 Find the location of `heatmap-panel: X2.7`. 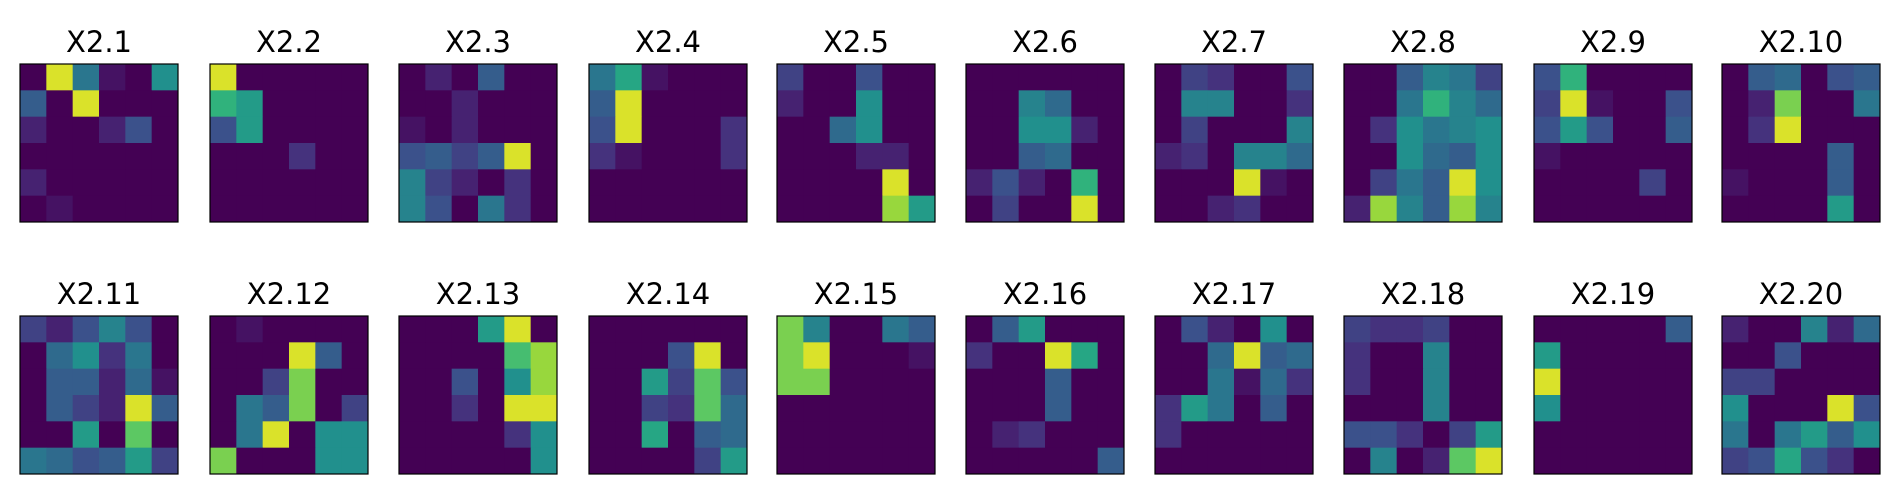

heatmap-panel: X2.7 is located at coordinates (1234, 124).